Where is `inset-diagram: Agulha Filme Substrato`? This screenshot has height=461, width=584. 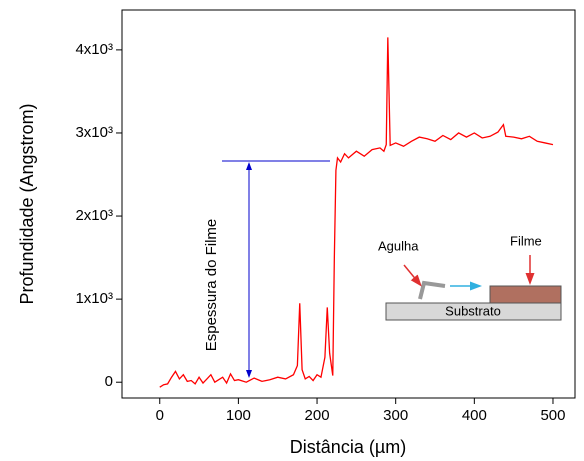
inset-diagram: Agulha Filme Substrato is located at coordinates (470, 277).